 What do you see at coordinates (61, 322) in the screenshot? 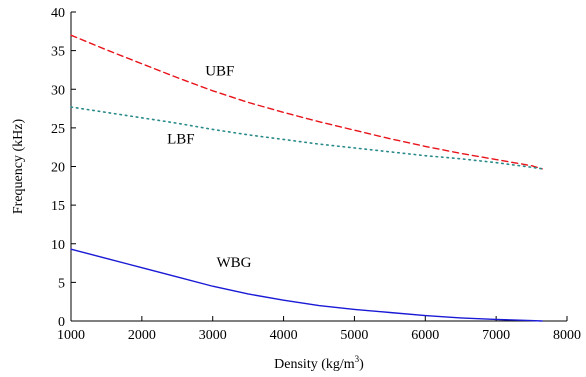
I see `y-tick-label: 0` at bounding box center [61, 322].